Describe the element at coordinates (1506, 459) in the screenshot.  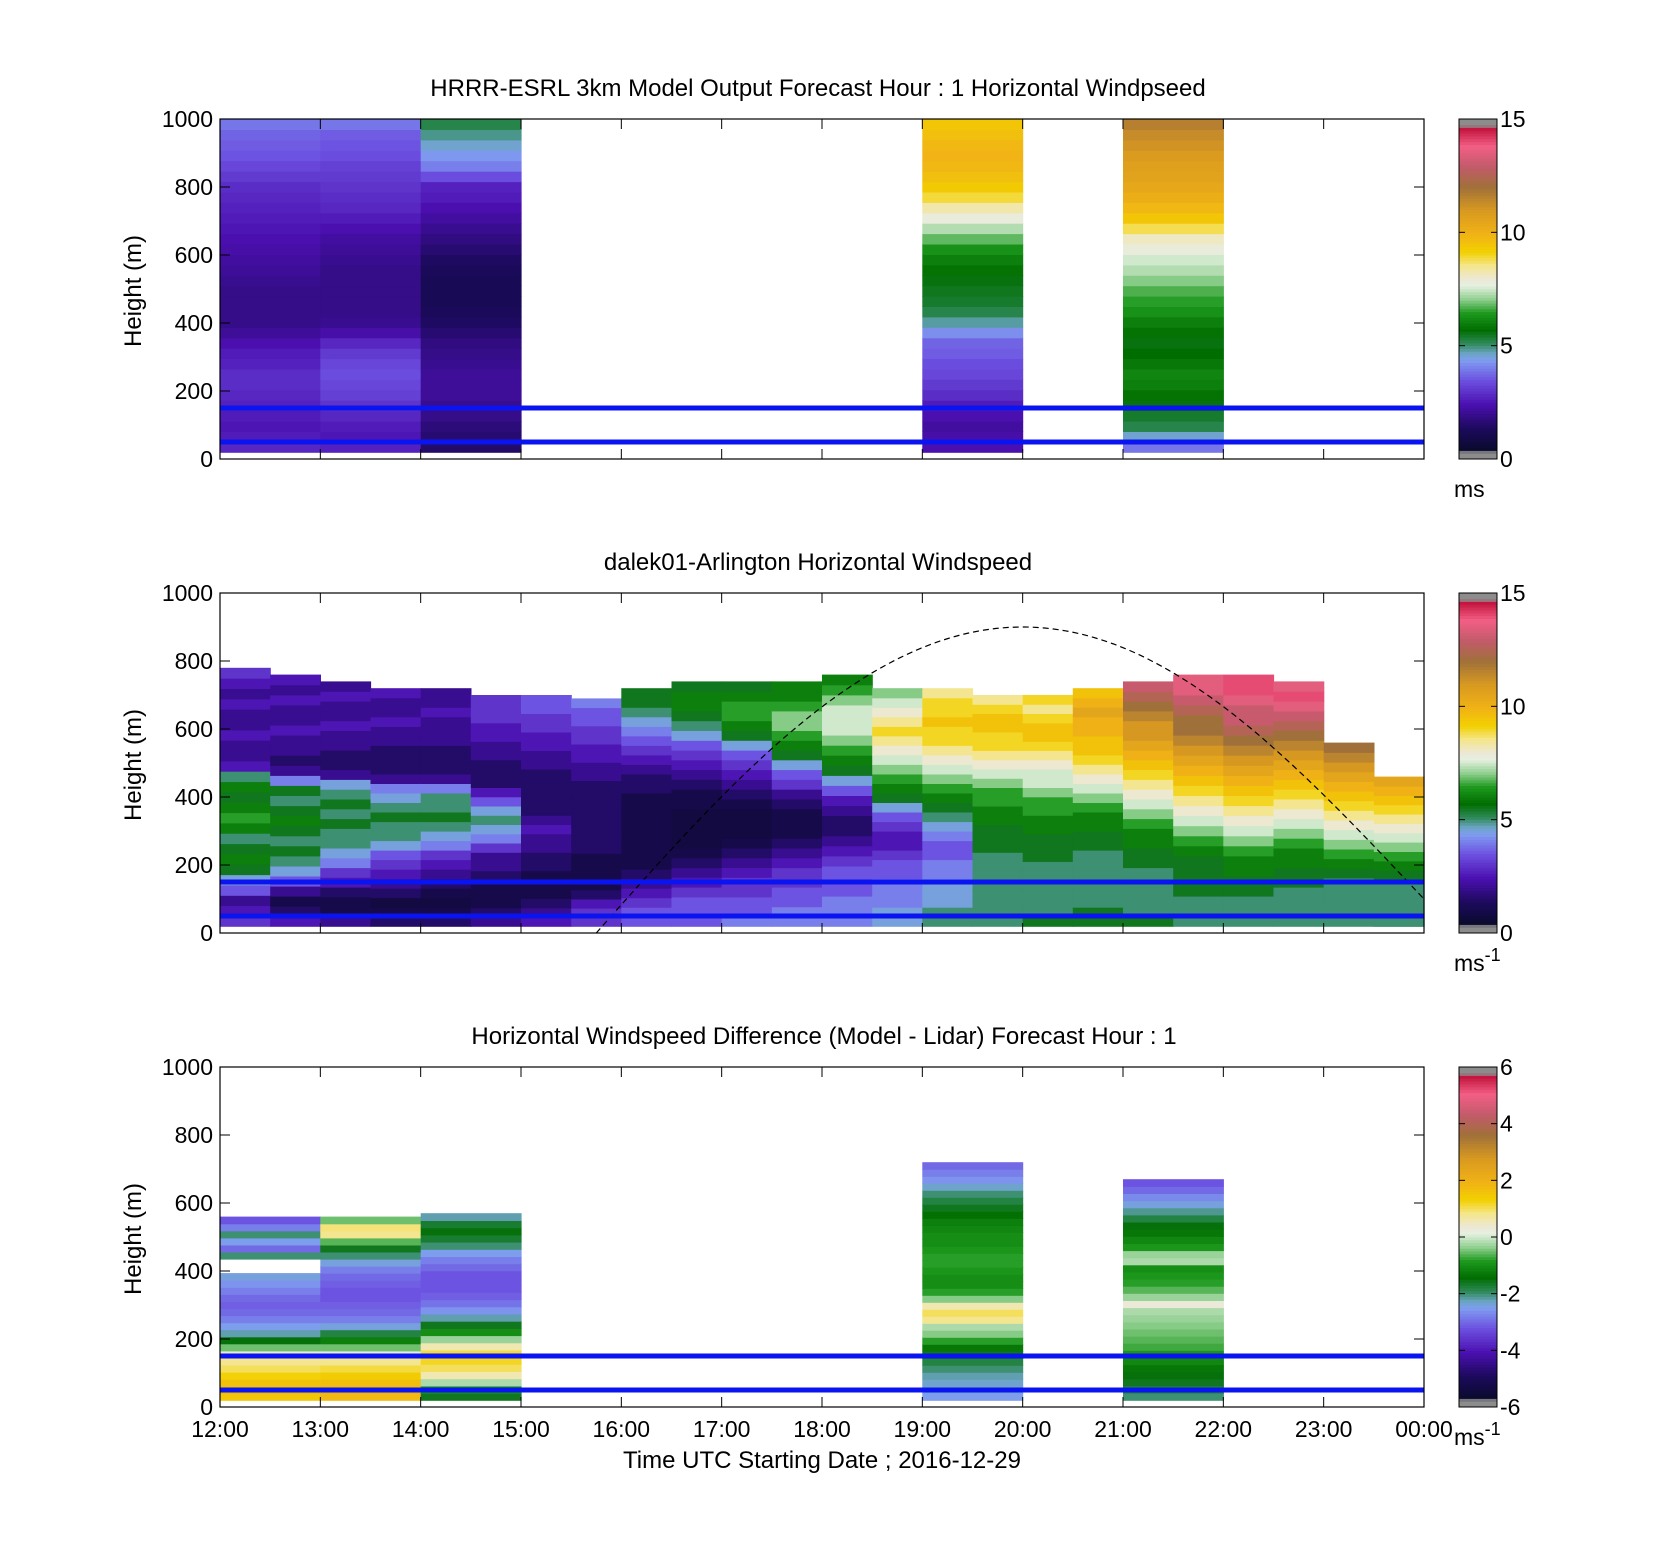
I see `colorbar-tick-label: 0` at that location.